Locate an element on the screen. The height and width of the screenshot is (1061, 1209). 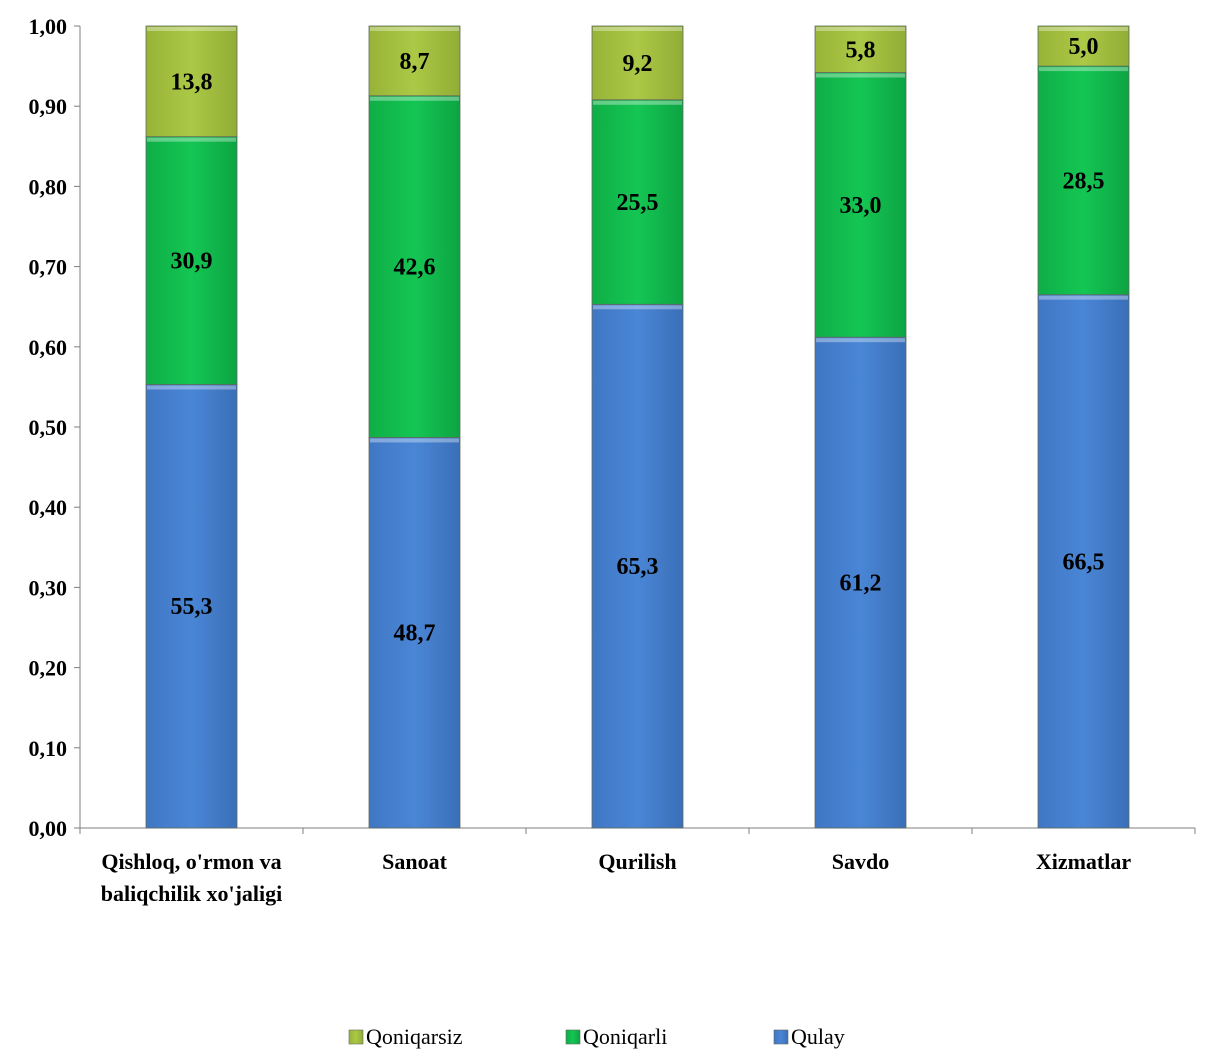
y-tick-label: 1,00 is located at coordinates (48, 26).